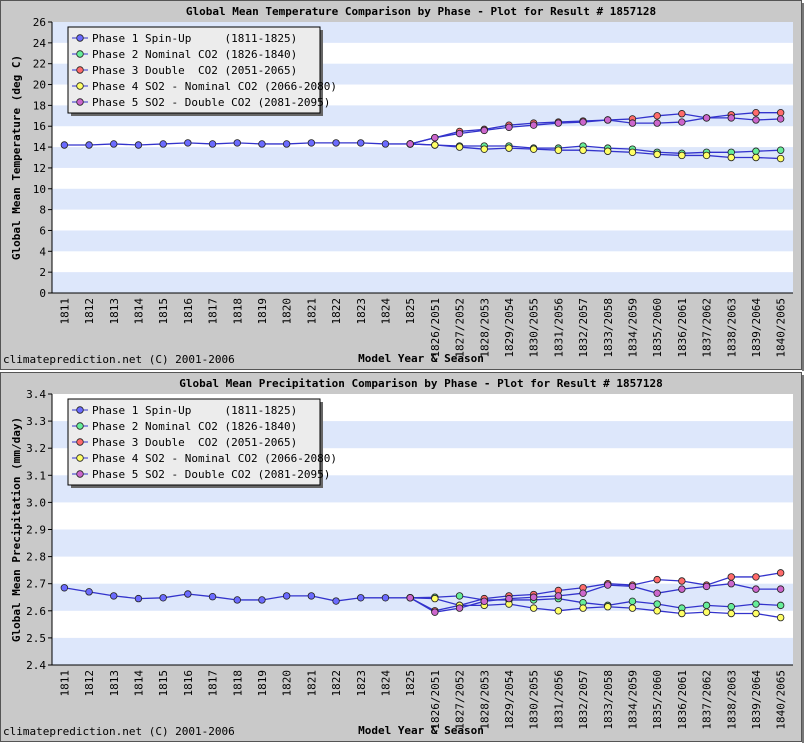 This screenshot has width=804, height=744. Describe the element at coordinates (42, 210) in the screenshot. I see `y-tick-label: 8` at that location.